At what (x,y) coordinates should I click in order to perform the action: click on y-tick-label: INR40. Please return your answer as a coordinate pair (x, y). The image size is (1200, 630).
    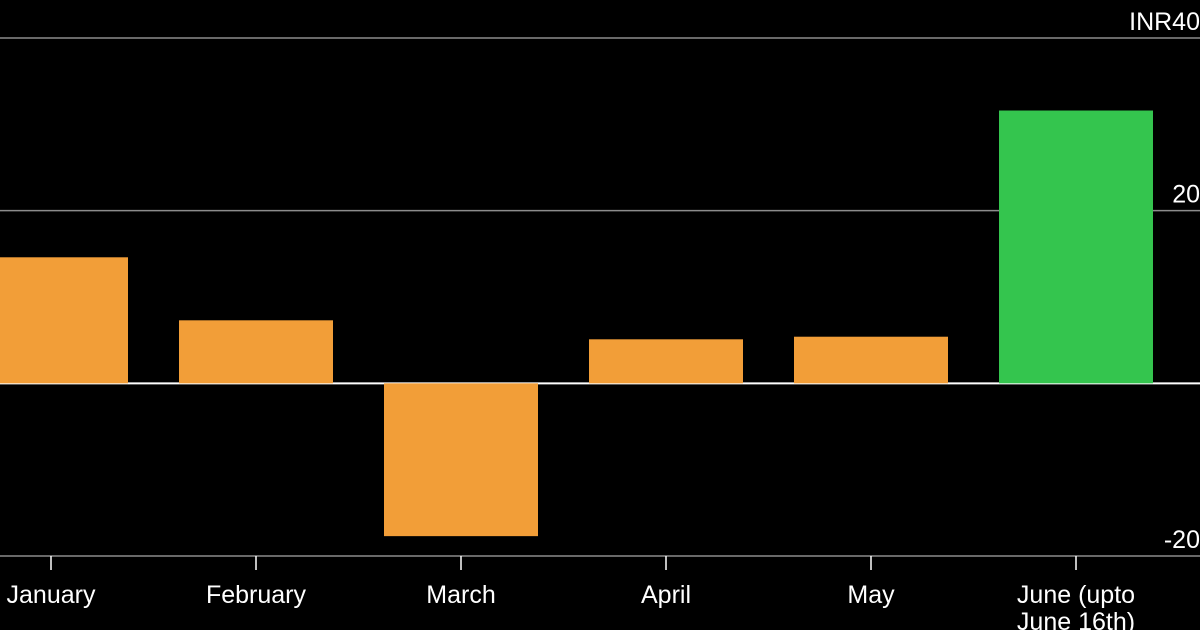
    Looking at the image, I should click on (1164, 22).